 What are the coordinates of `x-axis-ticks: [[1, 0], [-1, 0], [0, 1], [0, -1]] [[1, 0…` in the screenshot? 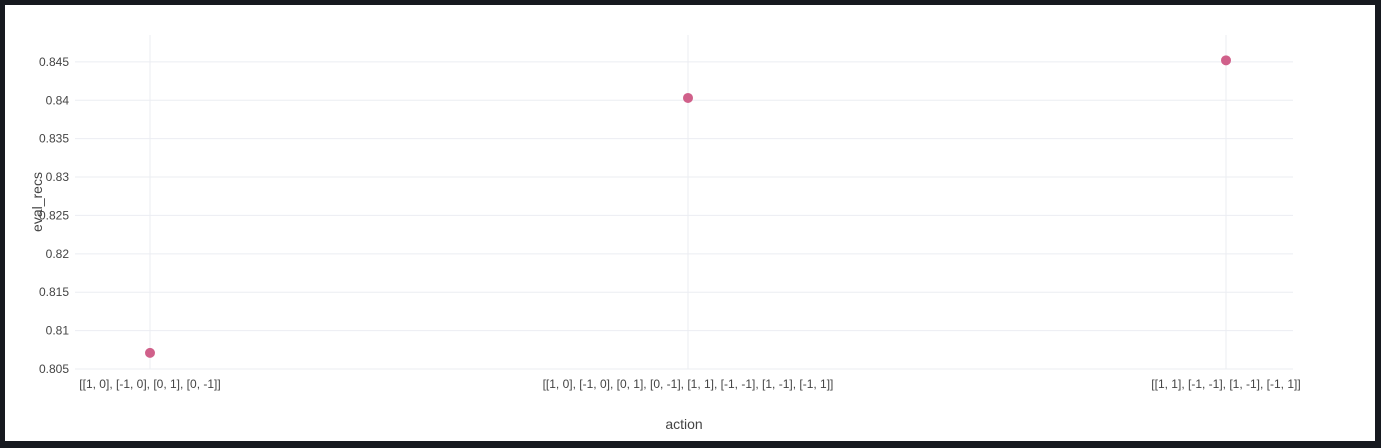 It's located at (689, 384).